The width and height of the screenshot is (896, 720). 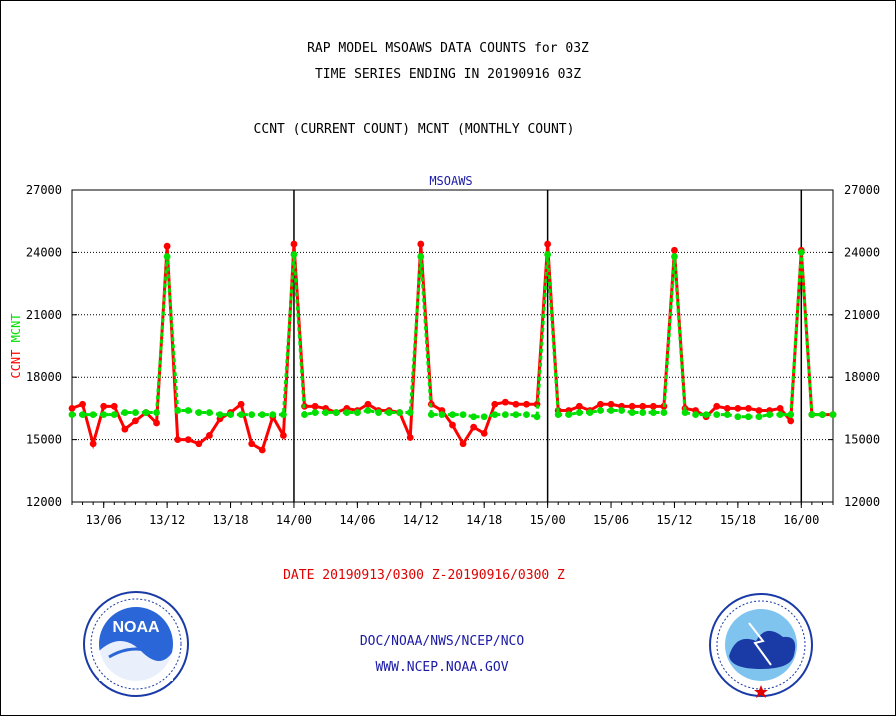 What do you see at coordinates (862, 440) in the screenshot?
I see `y-tick-label-right: 15000` at bounding box center [862, 440].